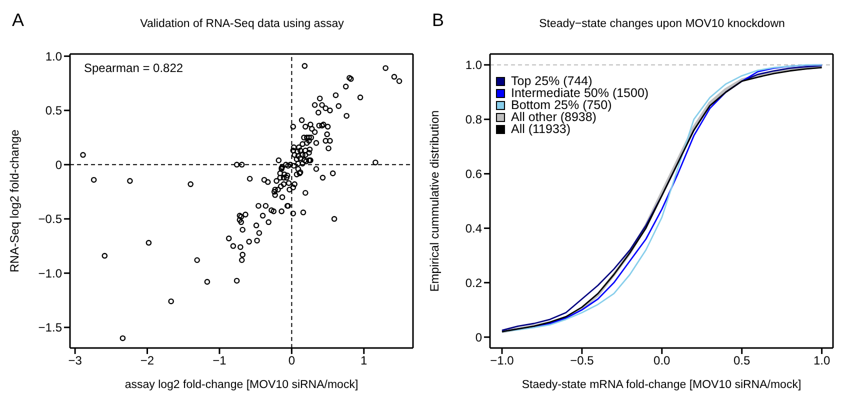 This screenshot has height=409, width=856. I want to click on x-tick-label: −1, so click(219, 361).